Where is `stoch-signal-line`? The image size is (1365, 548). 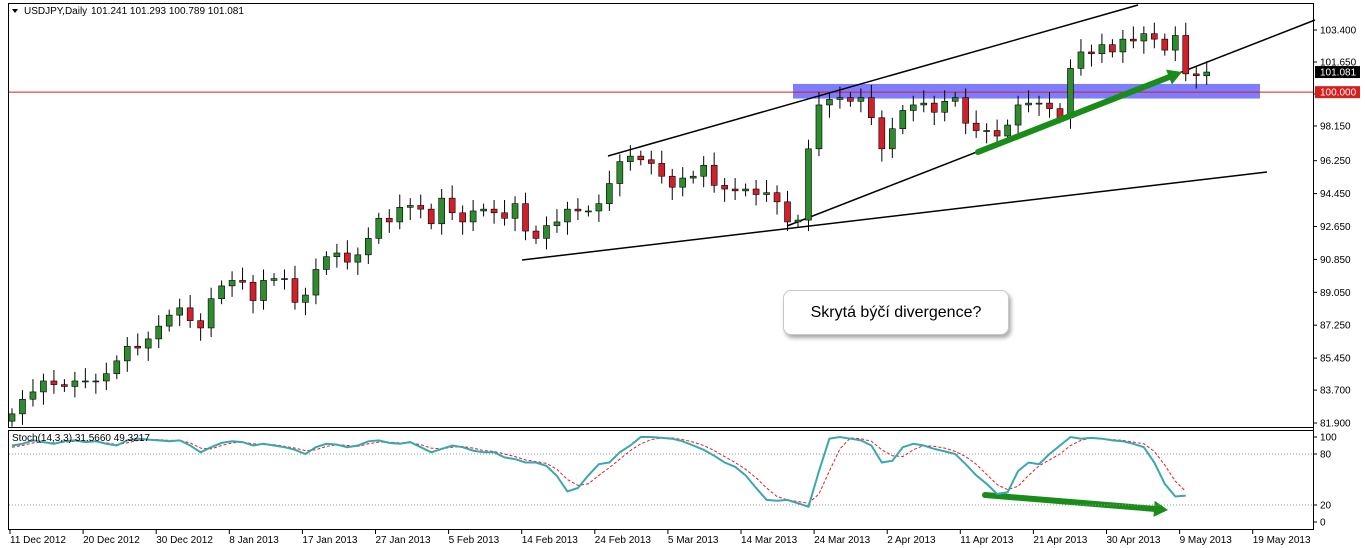
stoch-signal-line is located at coordinates (599, 470).